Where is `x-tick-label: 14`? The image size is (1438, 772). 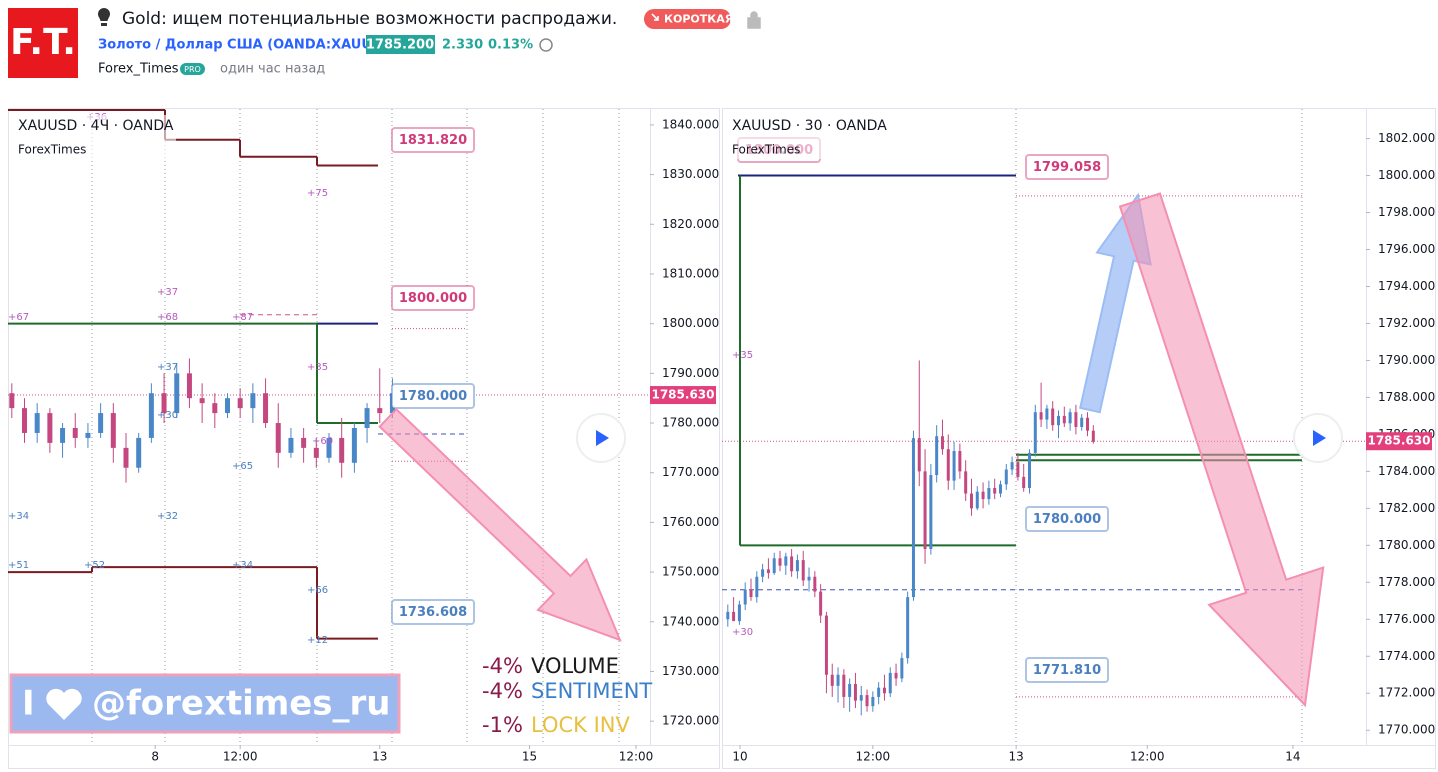
x-tick-label: 14 is located at coordinates (1292, 757).